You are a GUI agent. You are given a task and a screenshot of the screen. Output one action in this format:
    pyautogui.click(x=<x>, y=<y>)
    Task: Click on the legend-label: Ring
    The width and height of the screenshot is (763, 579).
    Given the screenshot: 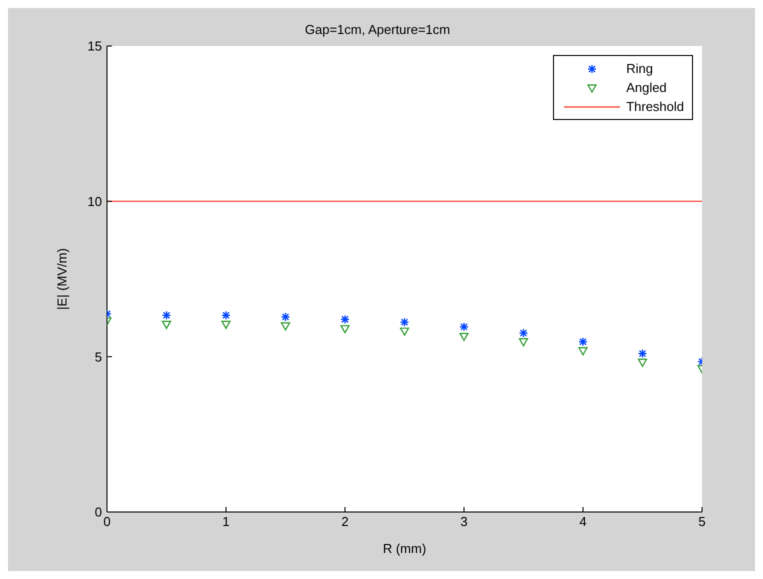 What is the action you would take?
    pyautogui.click(x=639, y=68)
    